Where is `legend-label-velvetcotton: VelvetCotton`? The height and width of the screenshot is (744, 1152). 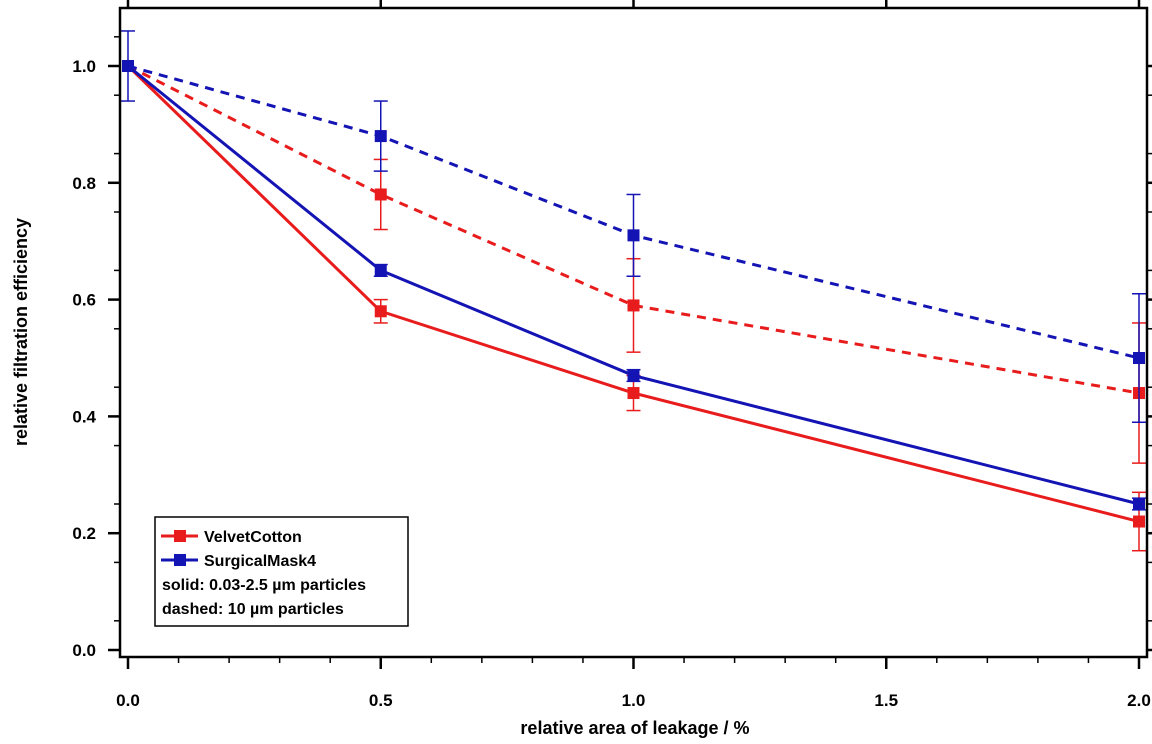
legend-label-velvetcotton: VelvetCotton is located at coordinates (253, 537).